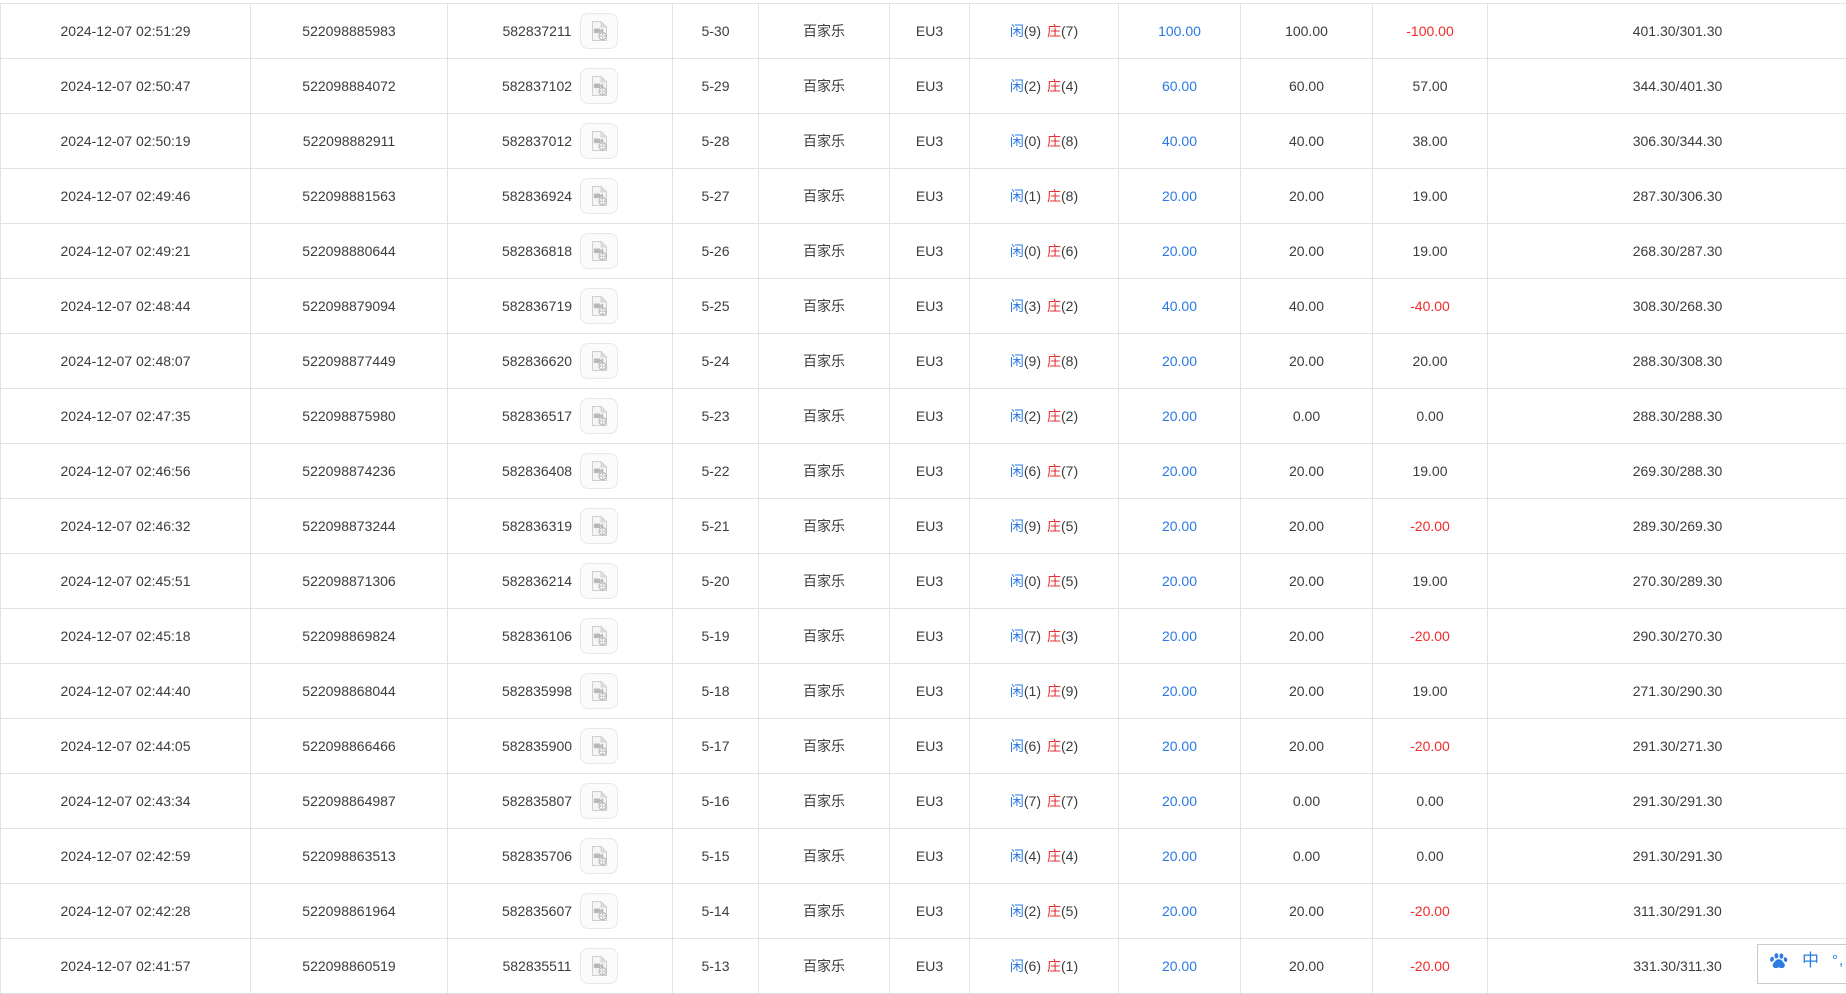  Describe the element at coordinates (1032, 856) in the screenshot. I see `player-points: (4)` at that location.